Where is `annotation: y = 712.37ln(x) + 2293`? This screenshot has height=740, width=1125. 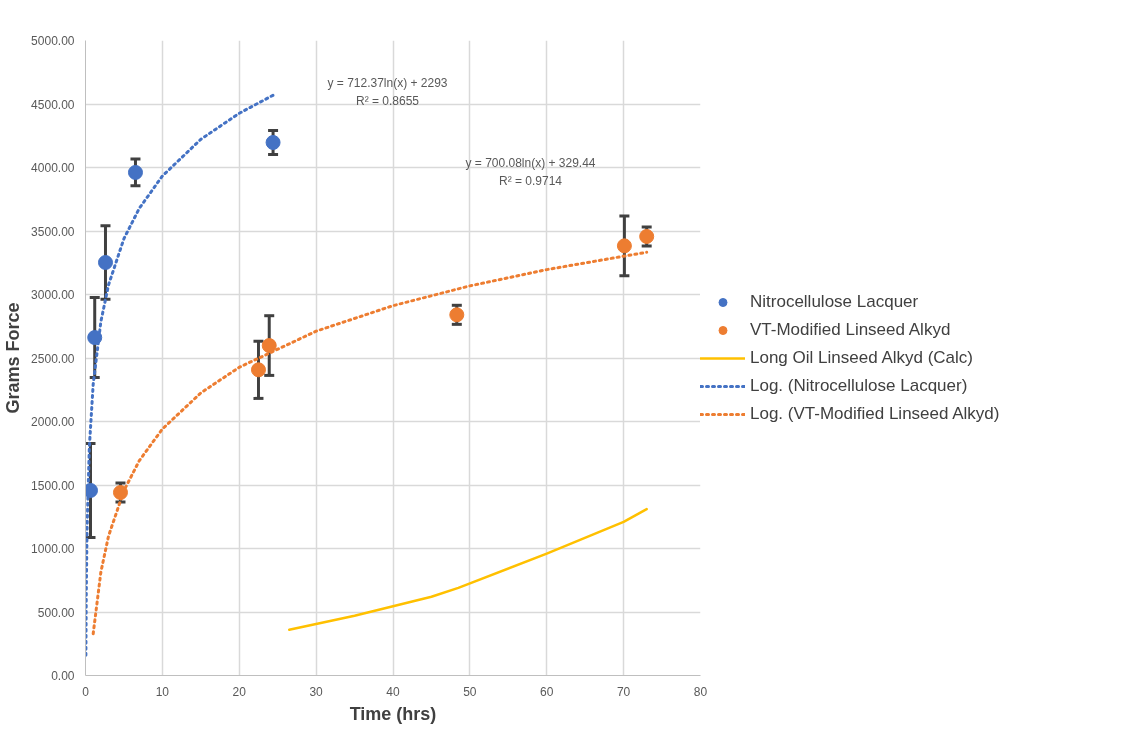
annotation: y = 712.37ln(x) + 2293 is located at coordinates (387, 82).